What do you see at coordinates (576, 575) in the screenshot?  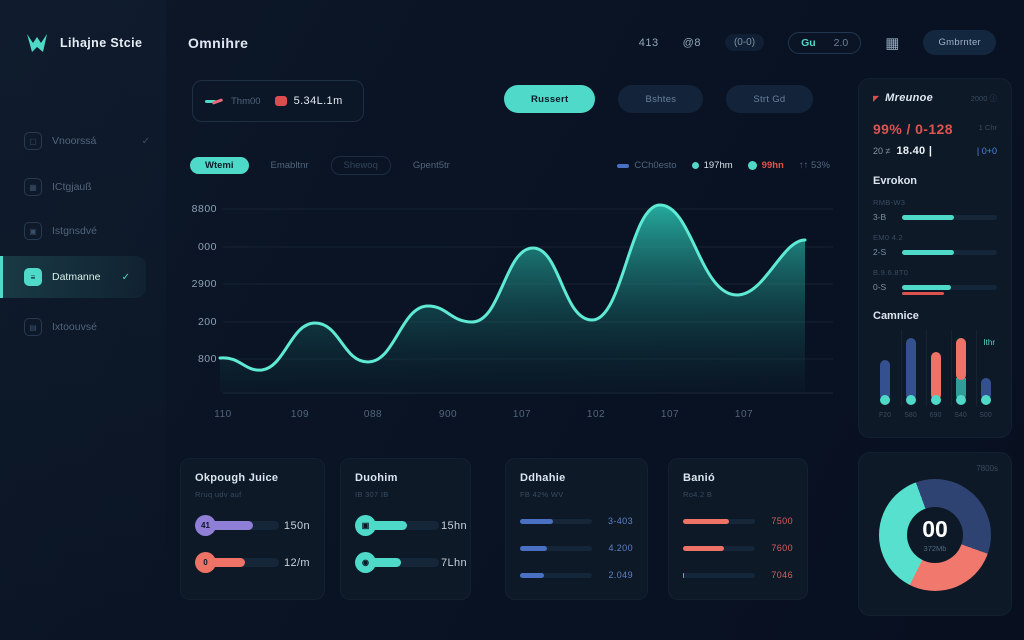 I see `stat-bar-row: 2.049` at bounding box center [576, 575].